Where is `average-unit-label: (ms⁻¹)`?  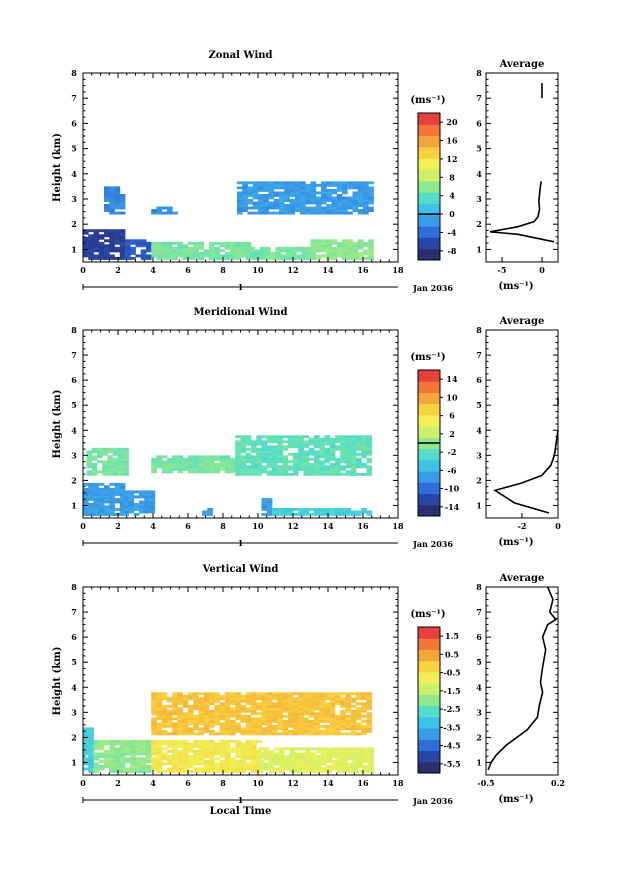 average-unit-label: (ms⁻¹) is located at coordinates (515, 286).